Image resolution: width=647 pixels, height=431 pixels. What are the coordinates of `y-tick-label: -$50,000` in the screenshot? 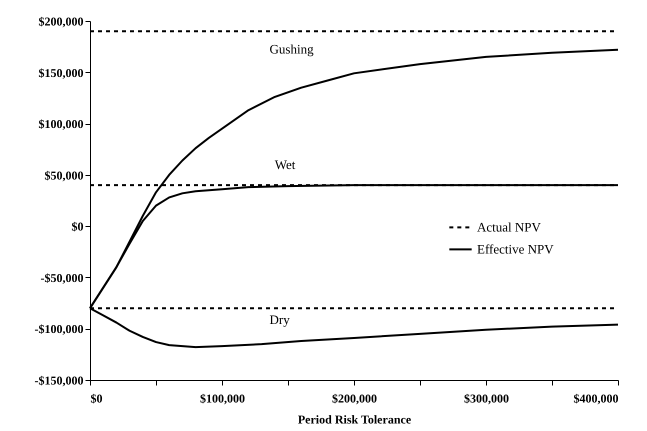 It's located at (62, 277).